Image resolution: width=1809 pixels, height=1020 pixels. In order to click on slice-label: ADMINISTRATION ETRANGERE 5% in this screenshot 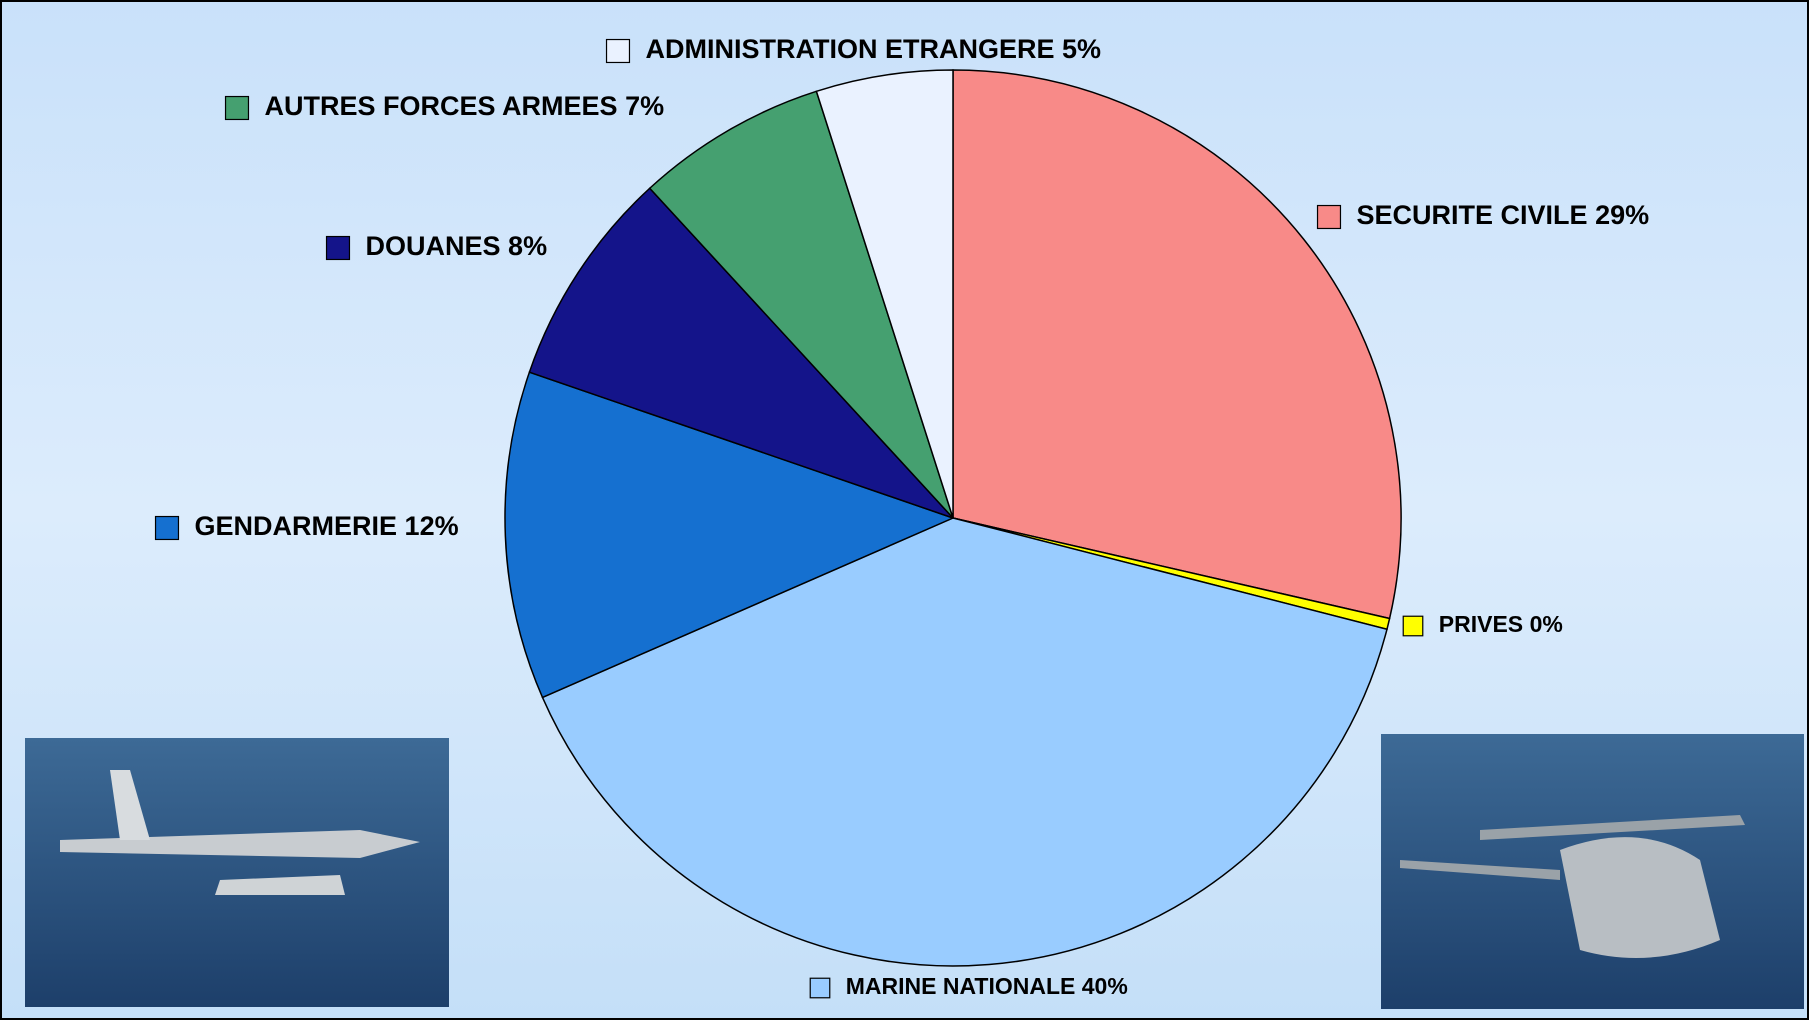, I will do `click(873, 49)`.